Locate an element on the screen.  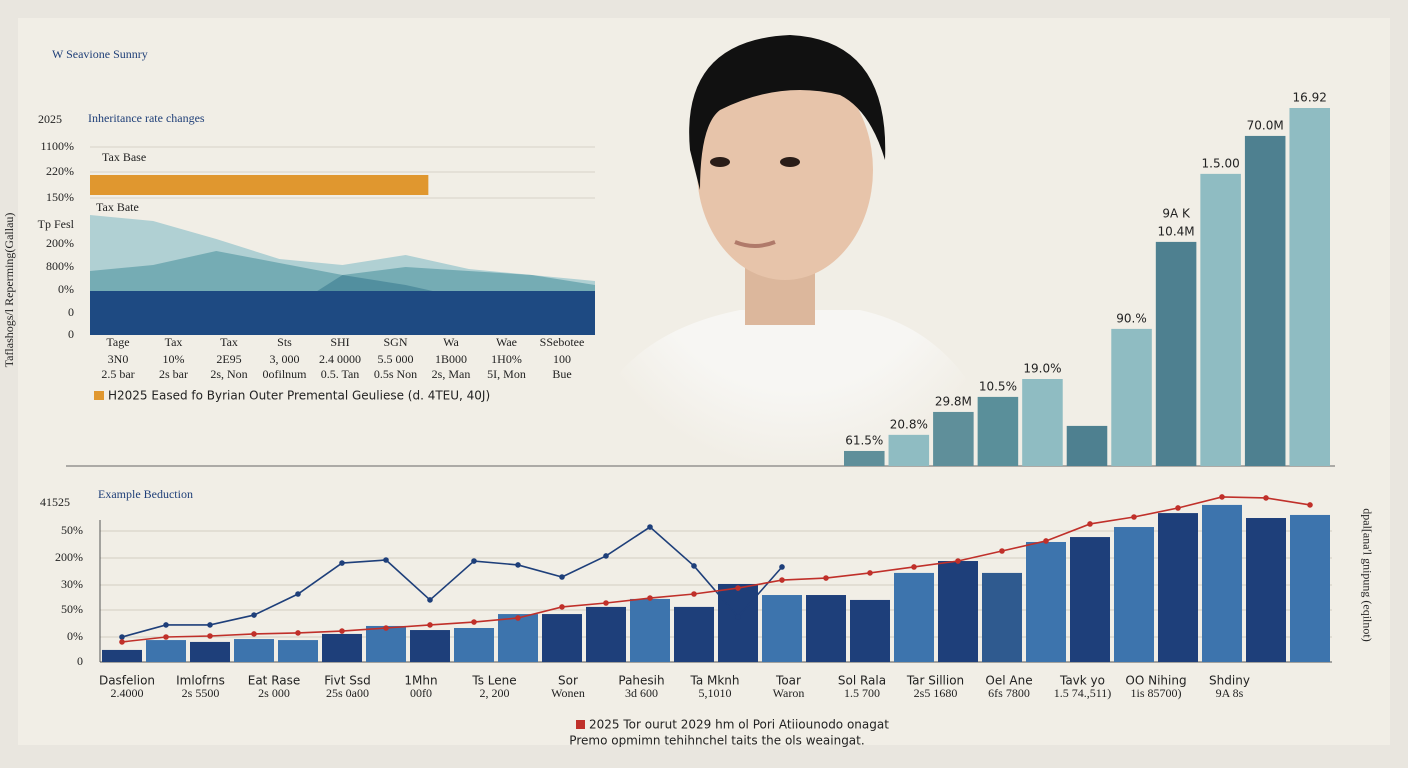
x-sublabel: 1is 85700) is located at coordinates (1156, 693).